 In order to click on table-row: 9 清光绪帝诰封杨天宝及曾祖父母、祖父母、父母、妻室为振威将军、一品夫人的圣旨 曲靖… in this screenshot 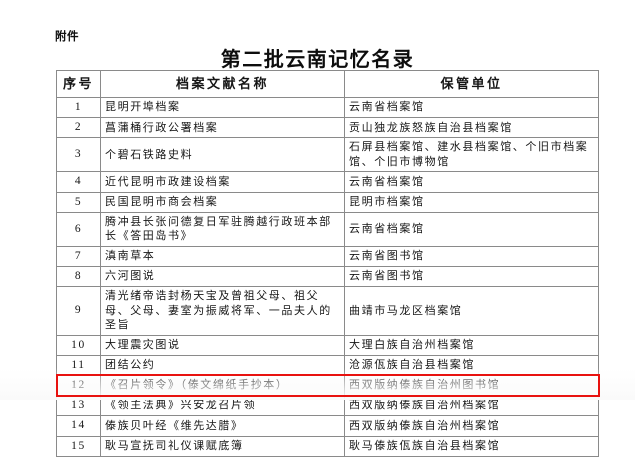, I will do `click(327, 311)`.